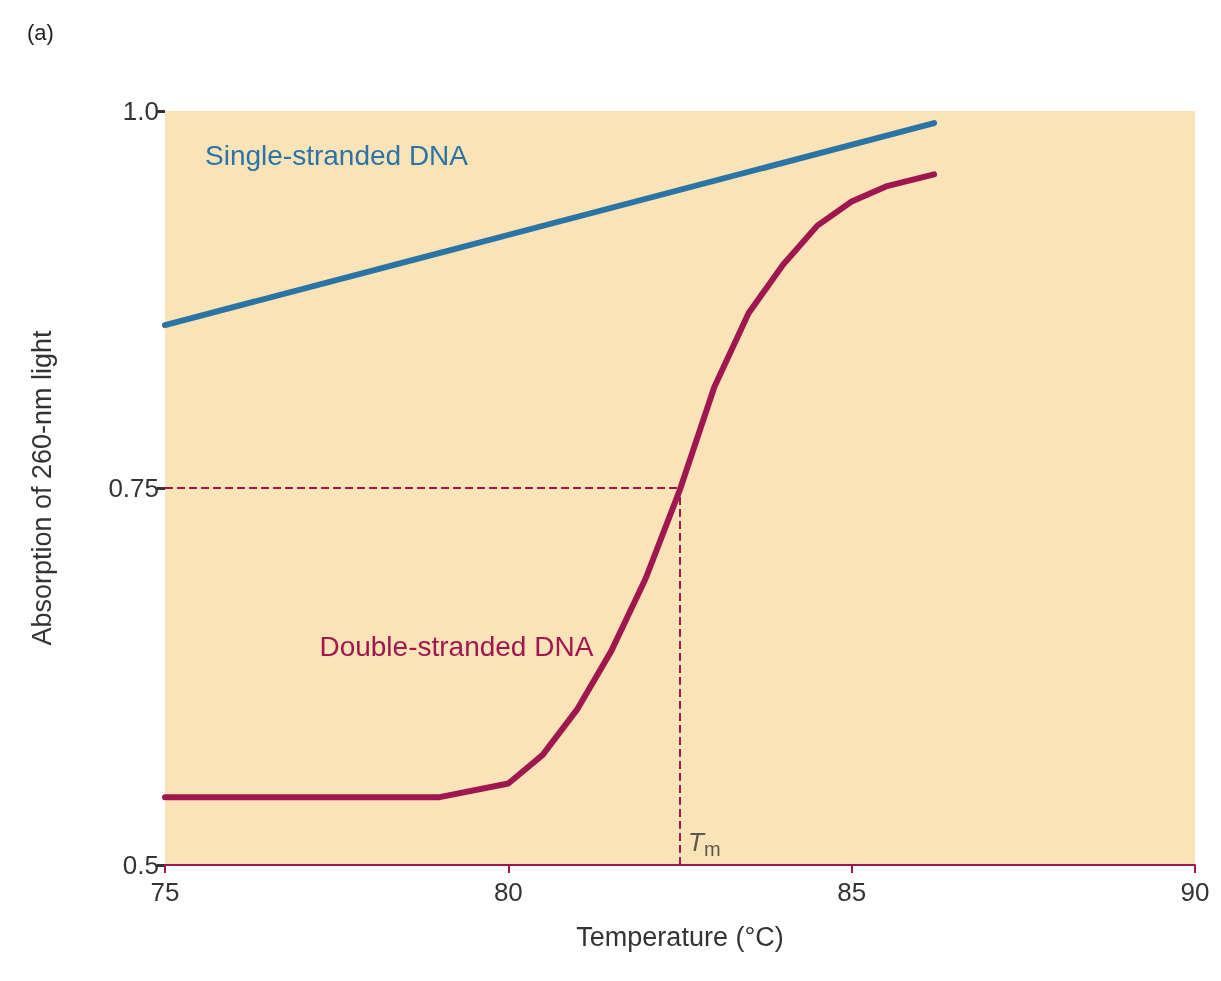  Describe the element at coordinates (337, 155) in the screenshot. I see `text: Single-stranded DNA` at that location.